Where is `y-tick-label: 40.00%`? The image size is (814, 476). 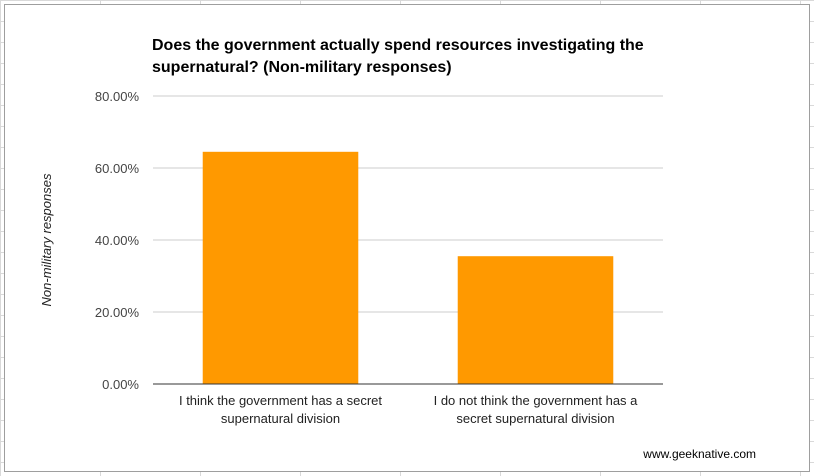 y-tick-label: 40.00% is located at coordinates (117, 240).